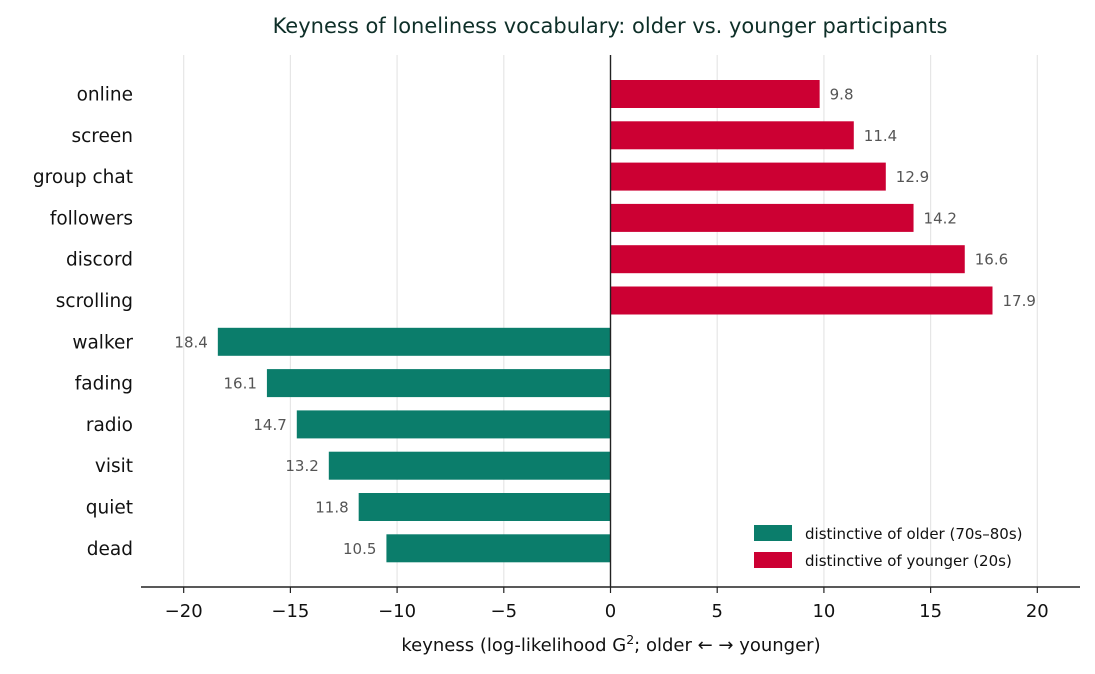 This screenshot has height=674, width=1095. I want to click on x-tick-label: −15, so click(290, 611).